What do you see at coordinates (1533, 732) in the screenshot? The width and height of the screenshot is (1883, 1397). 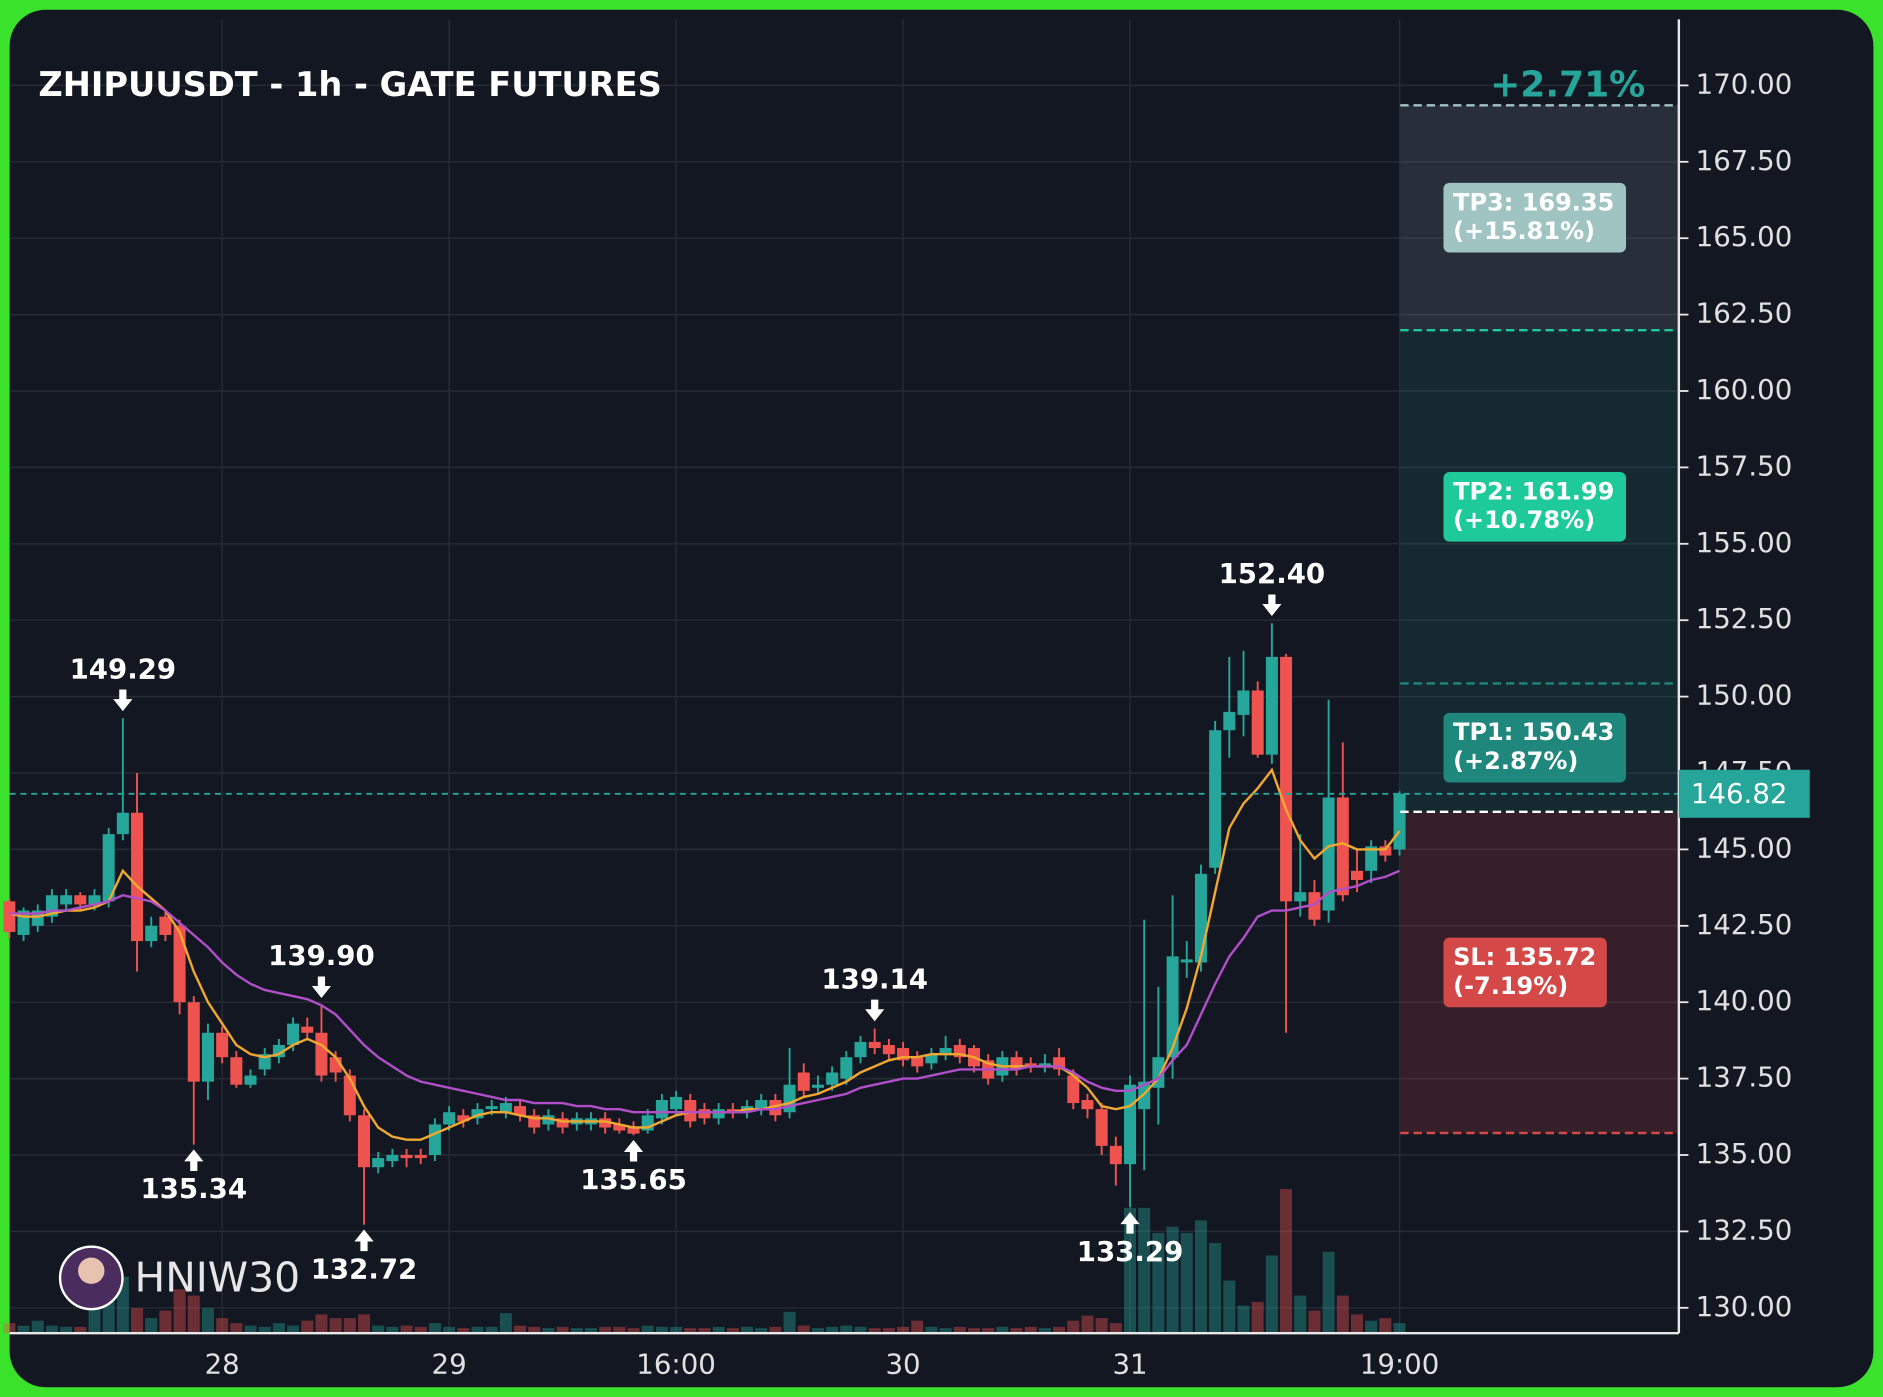 I see `level-label: TP1: 150.43` at bounding box center [1533, 732].